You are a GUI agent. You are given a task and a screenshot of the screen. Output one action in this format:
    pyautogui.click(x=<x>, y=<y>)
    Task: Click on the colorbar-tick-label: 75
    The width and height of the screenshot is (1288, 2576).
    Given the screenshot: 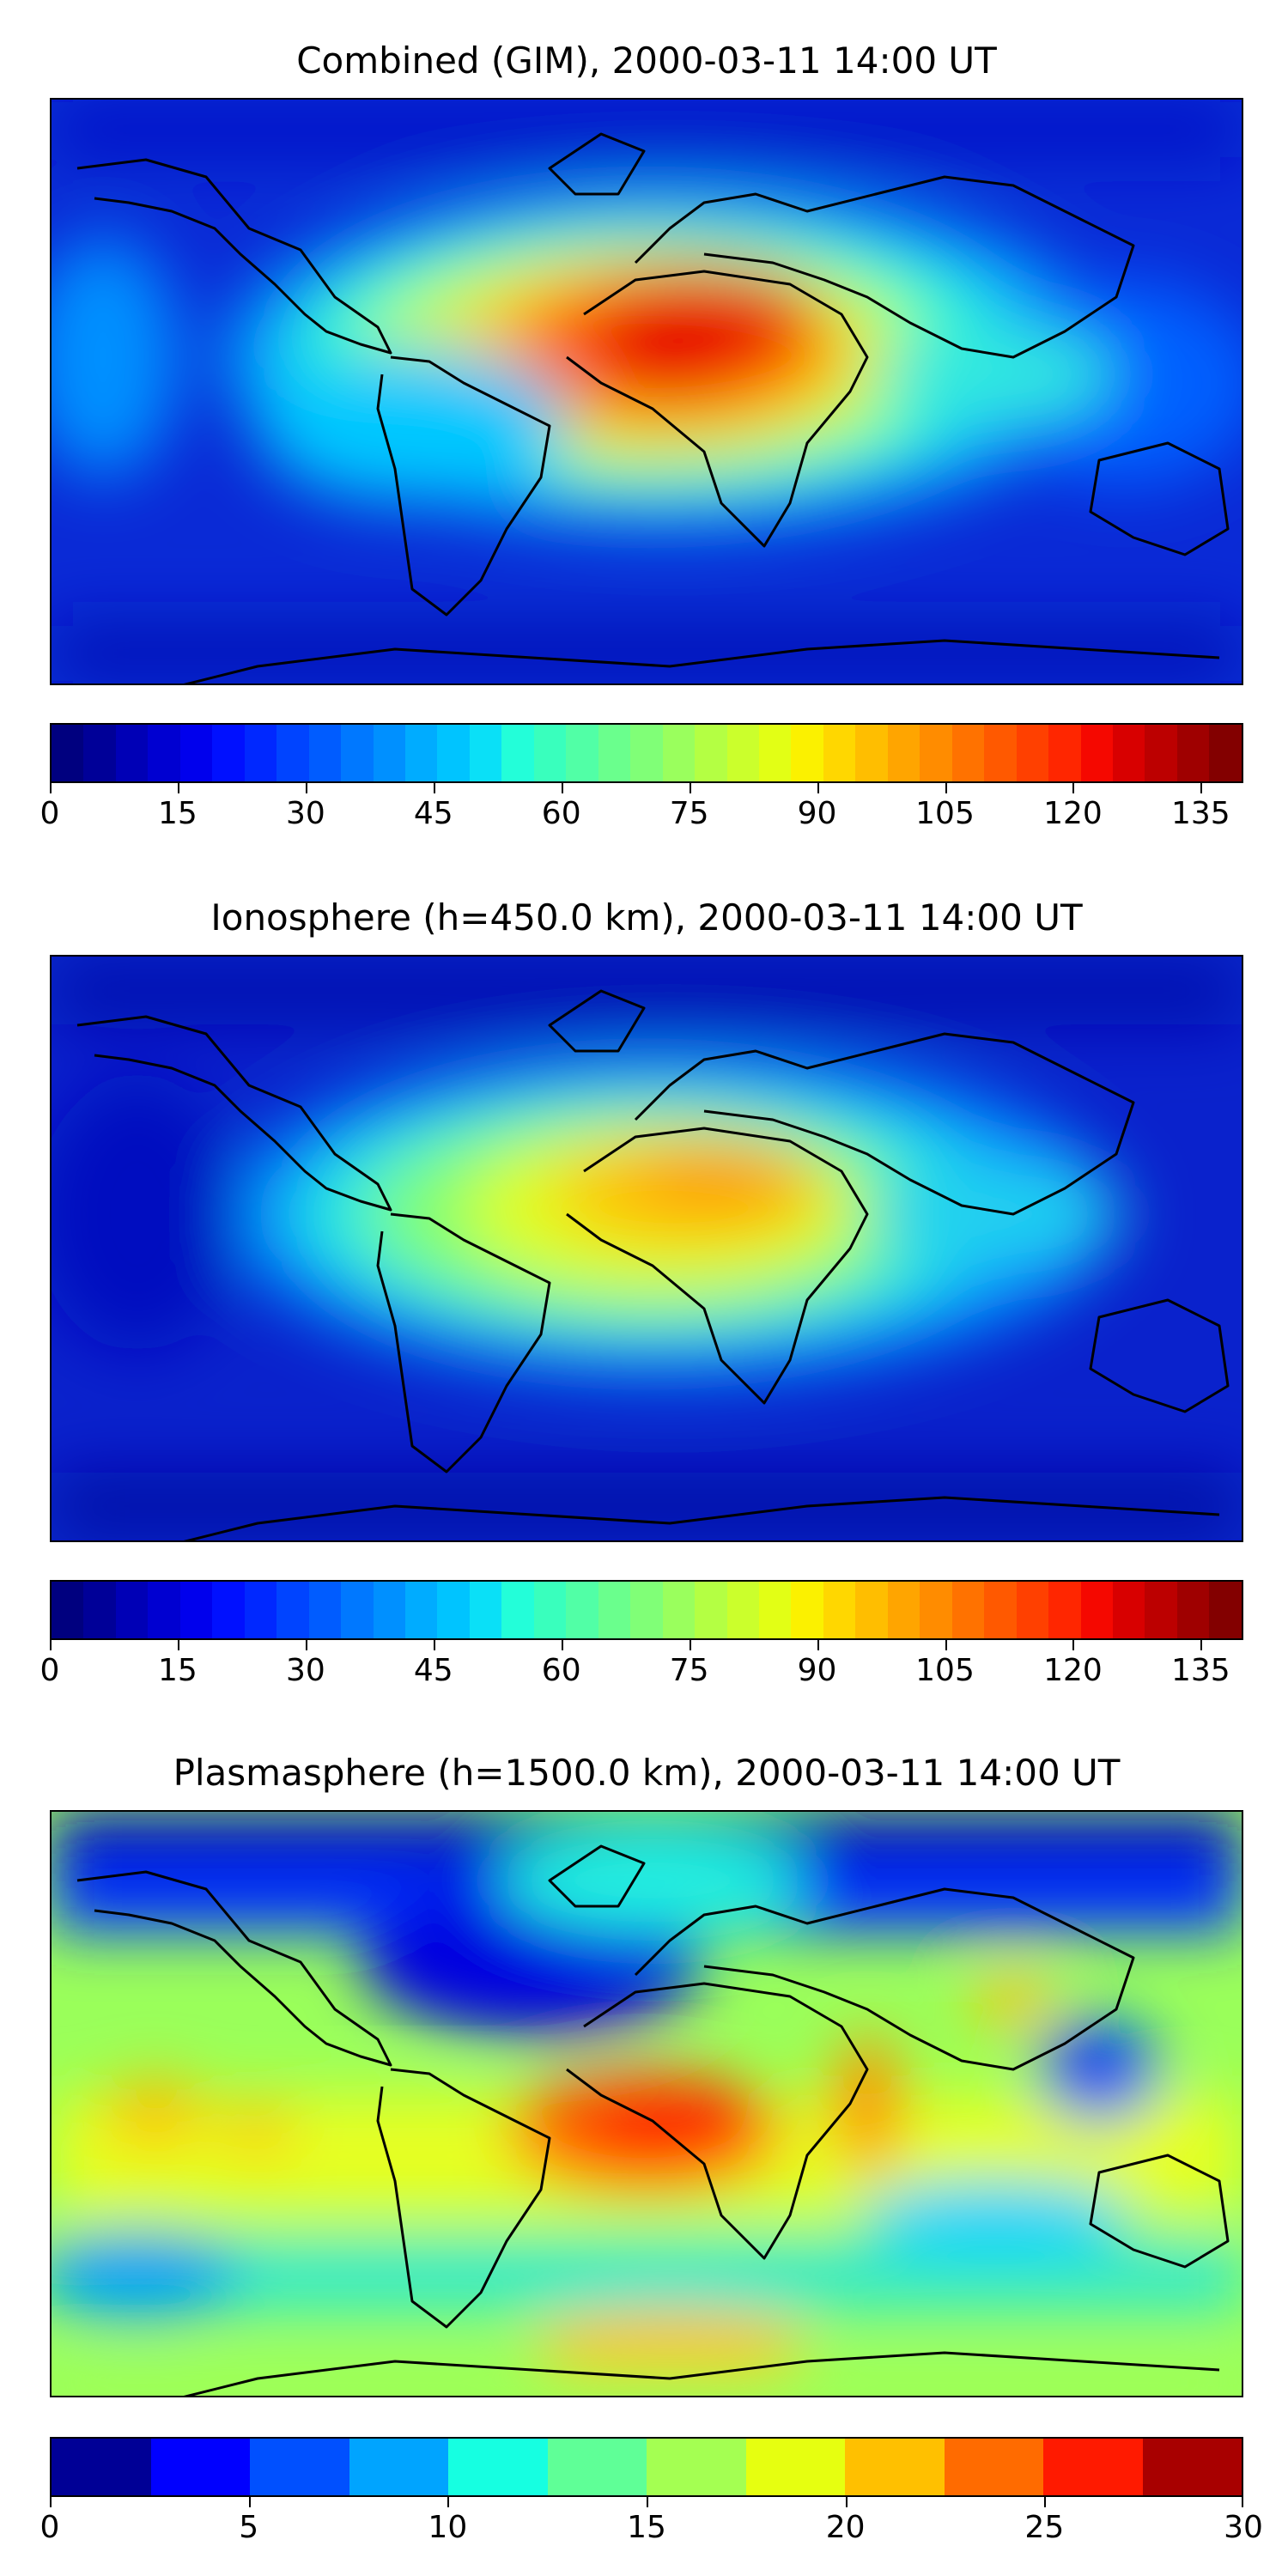 What is the action you would take?
    pyautogui.click(x=689, y=1671)
    